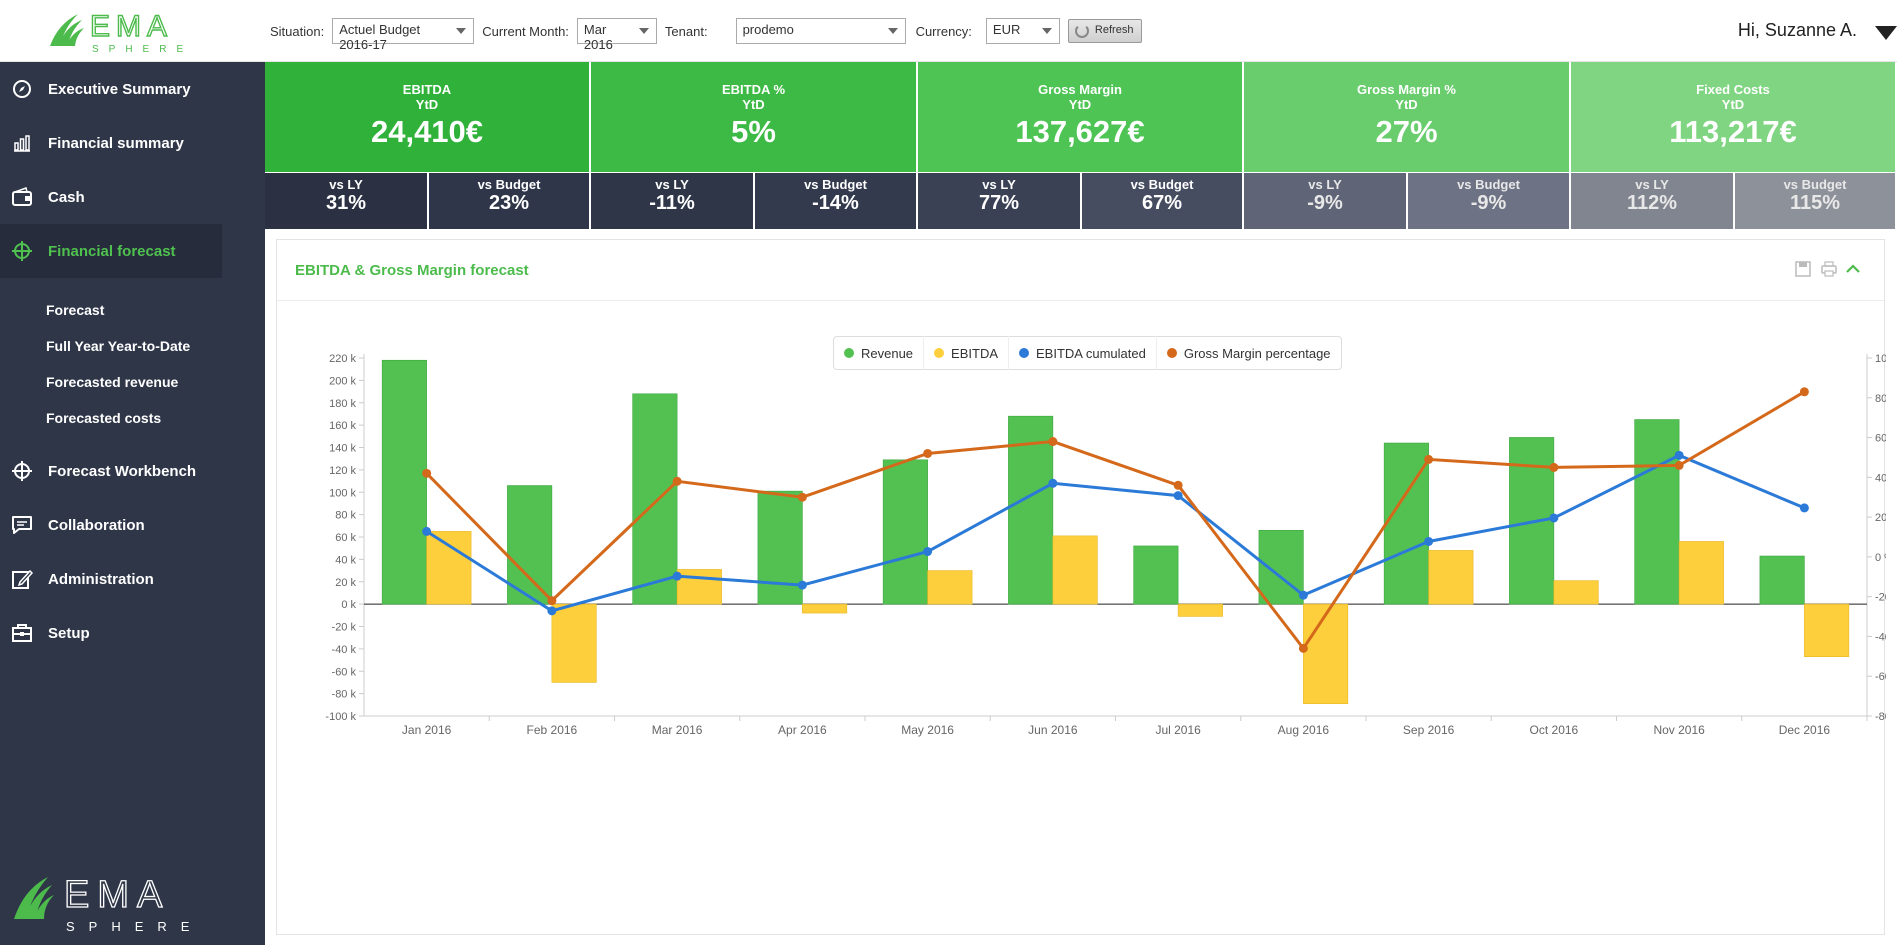 The image size is (1897, 945). Describe the element at coordinates (1080, 131) in the screenshot. I see `kpi-value: 137,627€` at that location.